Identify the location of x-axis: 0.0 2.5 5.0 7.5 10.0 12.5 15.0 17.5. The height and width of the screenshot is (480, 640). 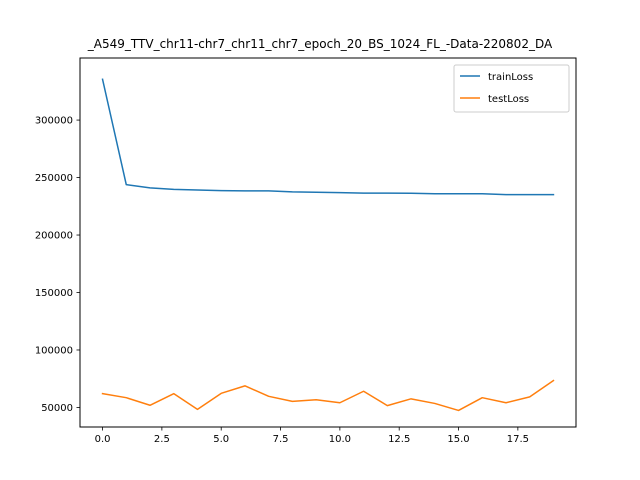
(312, 436).